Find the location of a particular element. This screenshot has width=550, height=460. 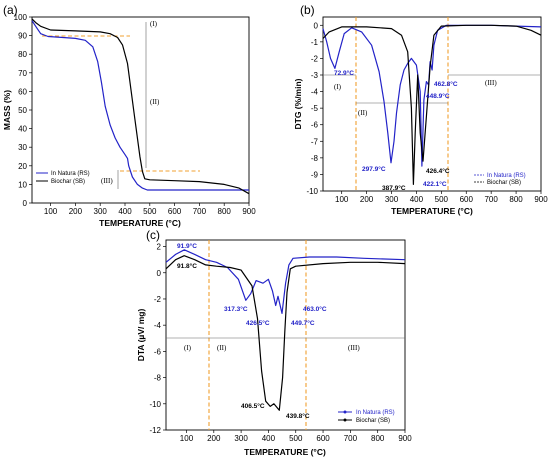

panel-b-legend-sb: Biochar (SB) is located at coordinates (504, 183).